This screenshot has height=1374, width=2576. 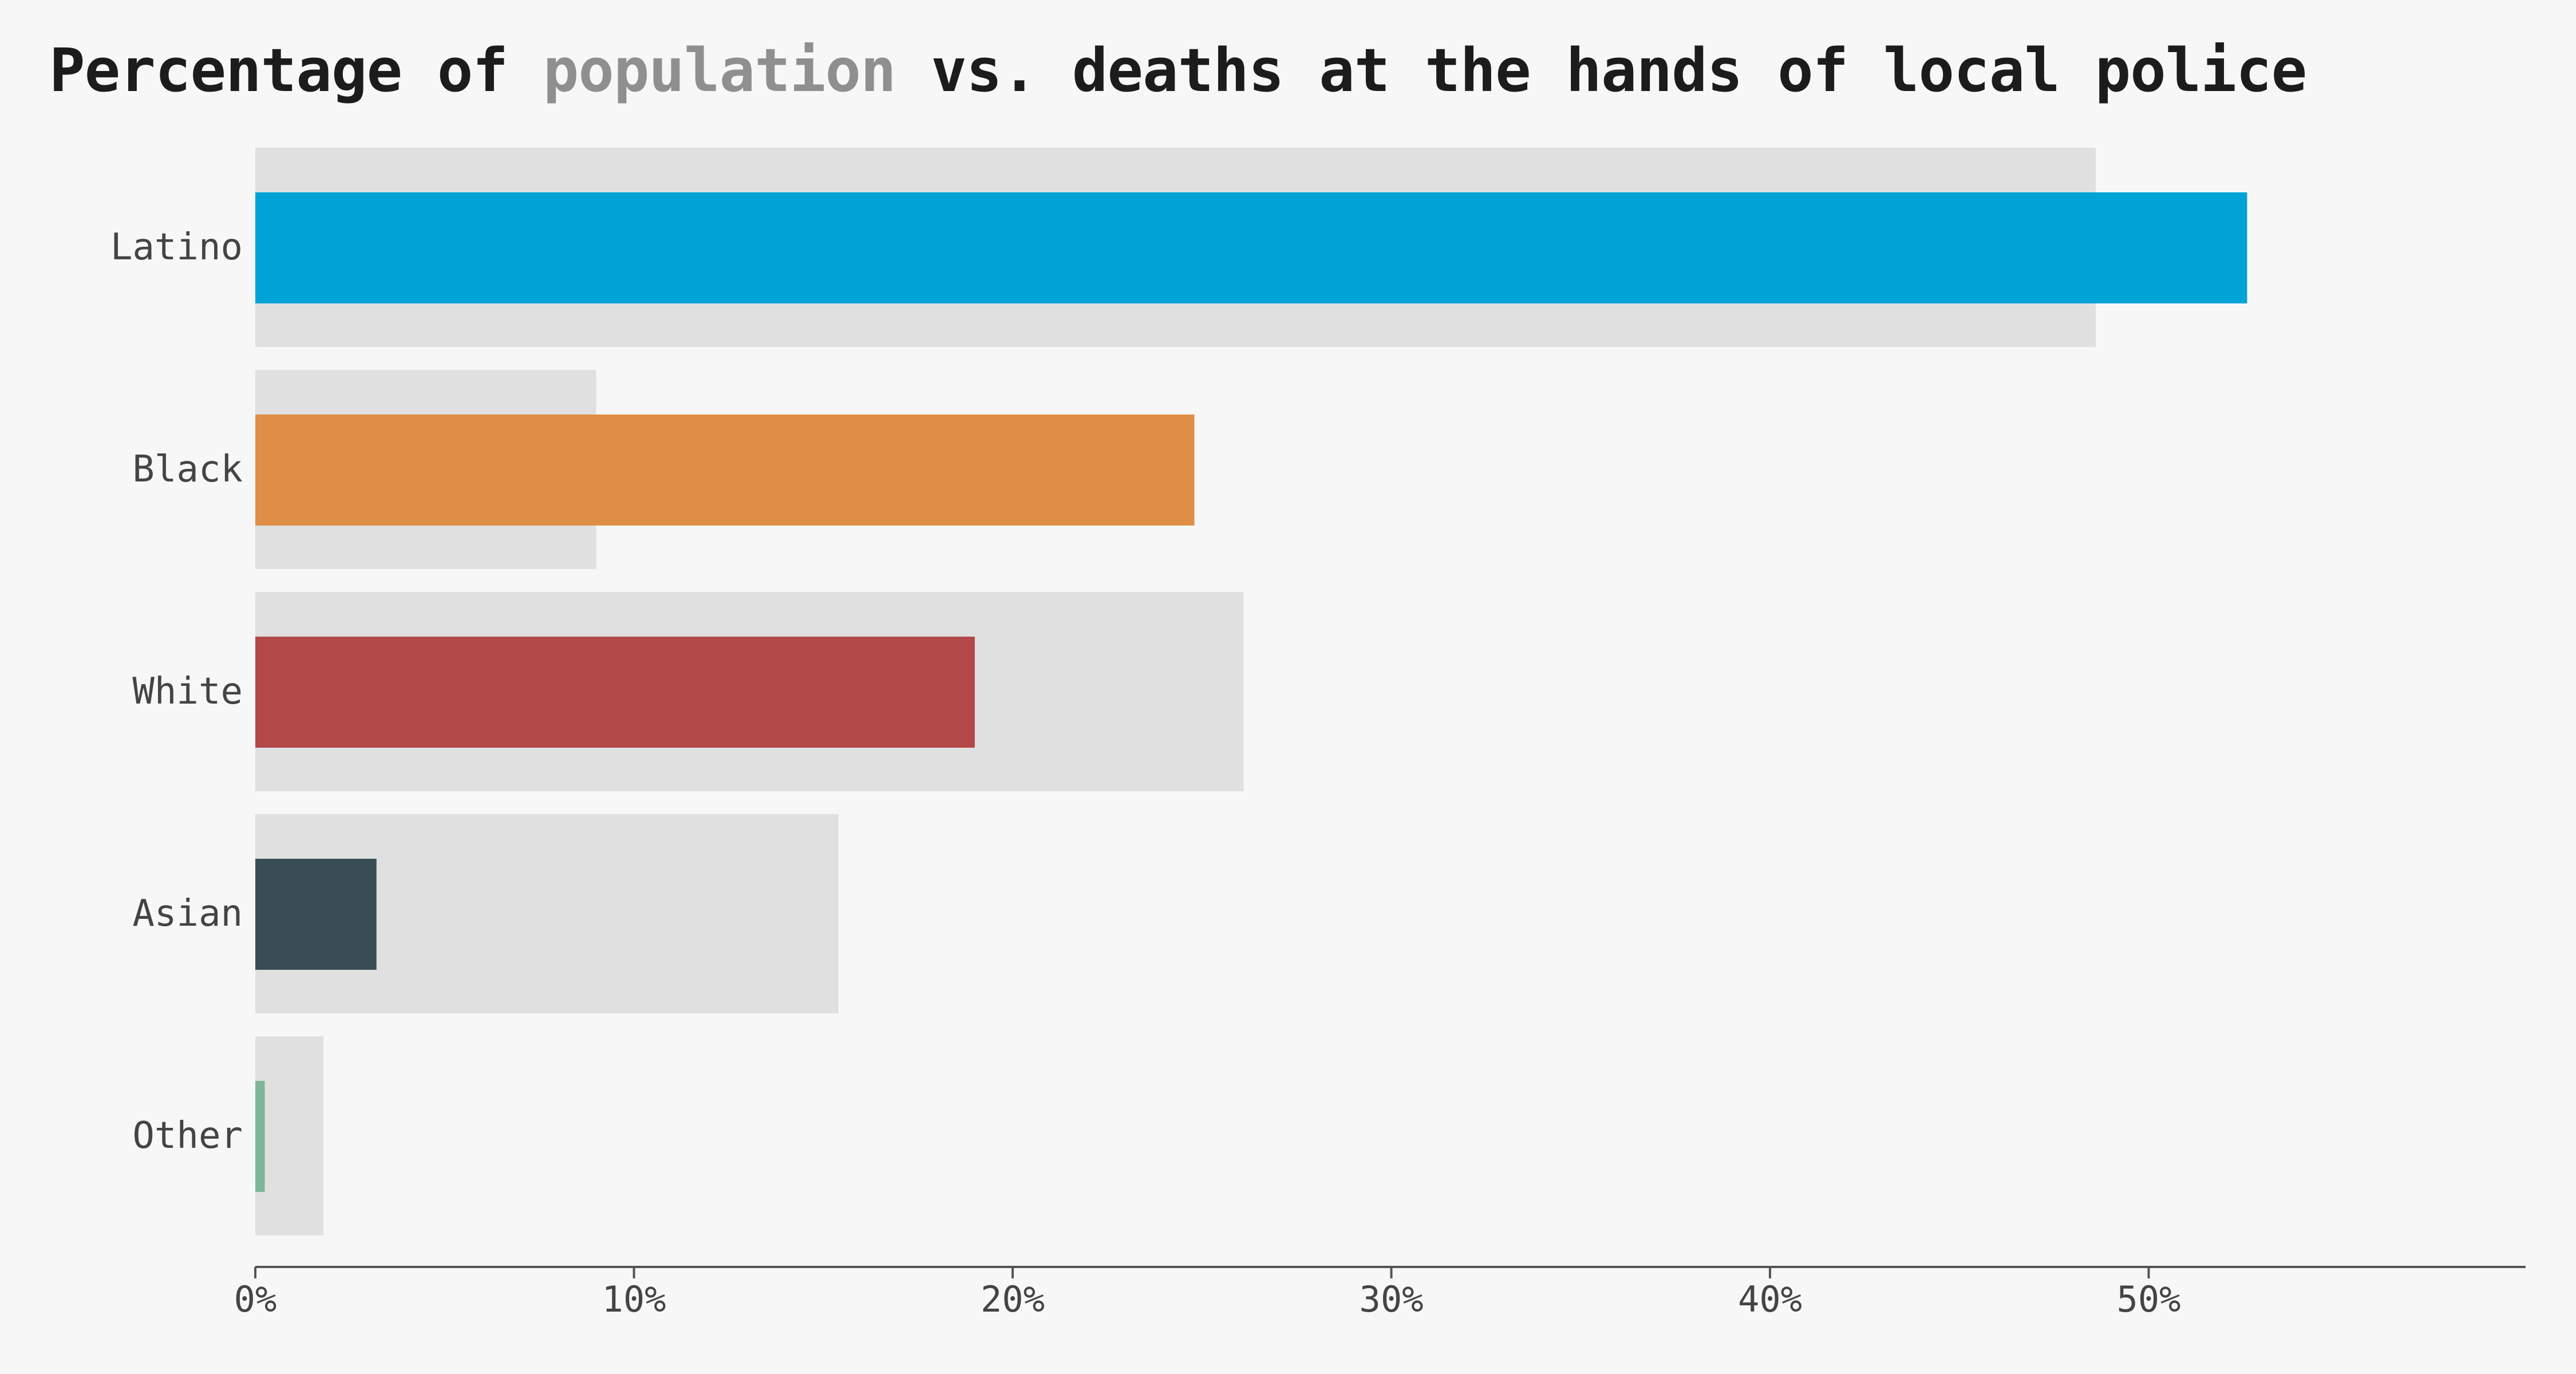 I want to click on title-part-3: vs. deaths at the hands of local police, so click(x=1601, y=70).